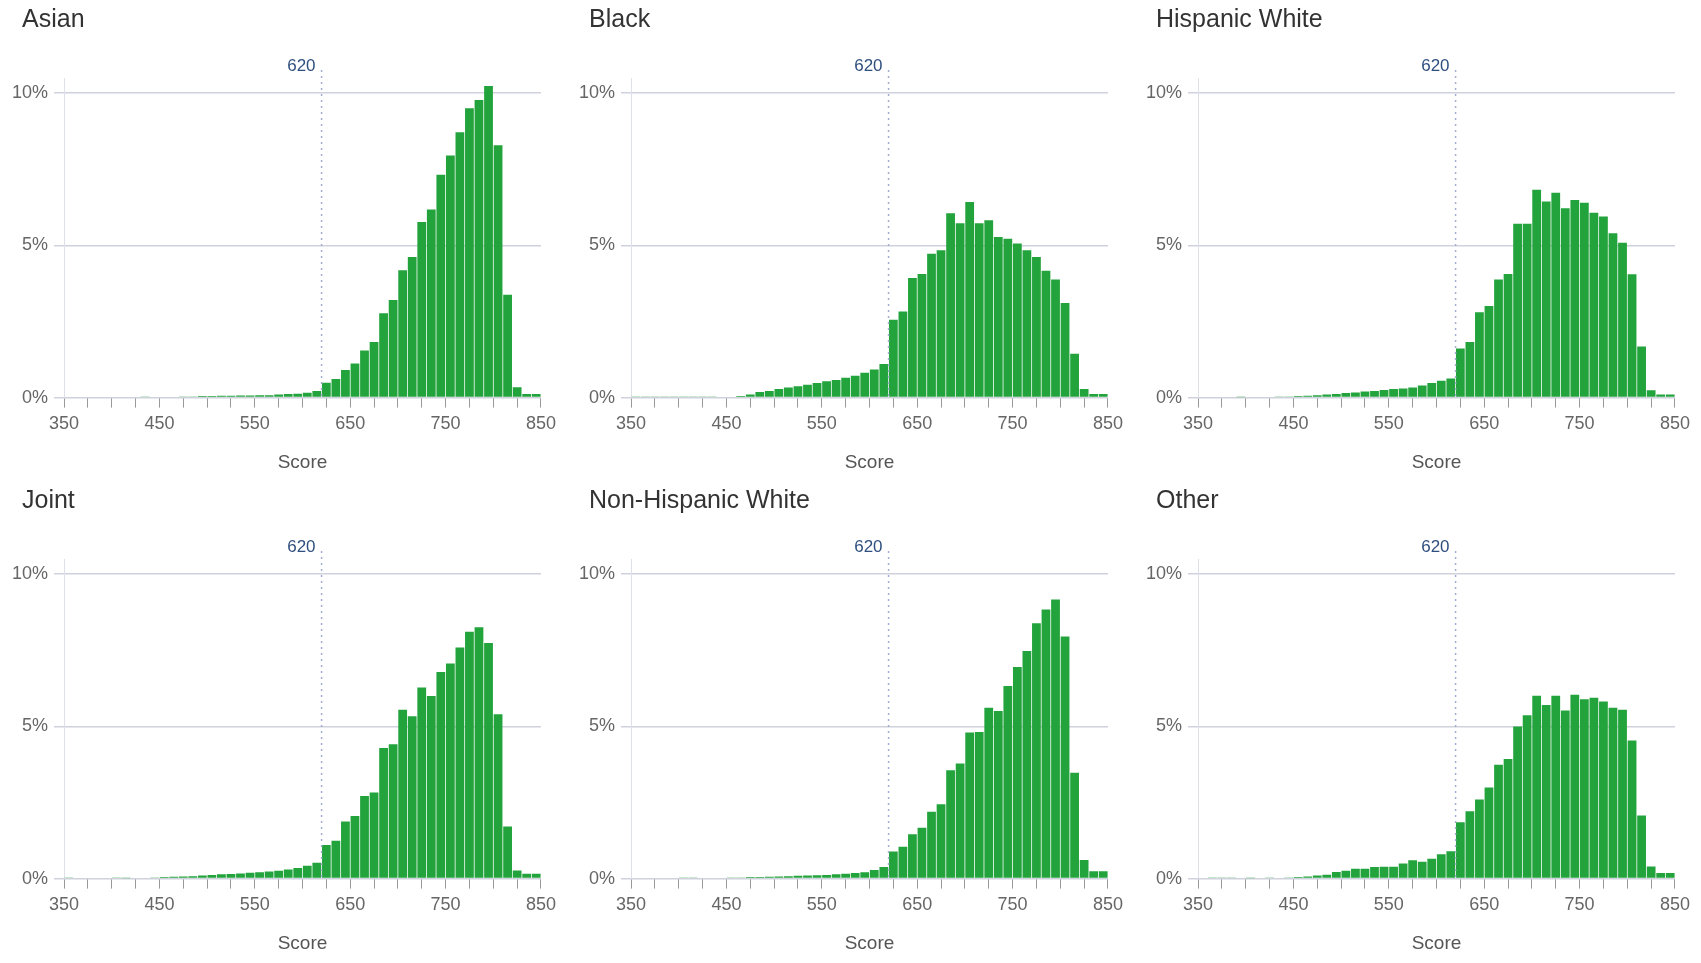 Image resolution: width=1701 pixels, height=963 pixels. Describe the element at coordinates (1187, 499) in the screenshot. I see `chart-title: Other` at that location.